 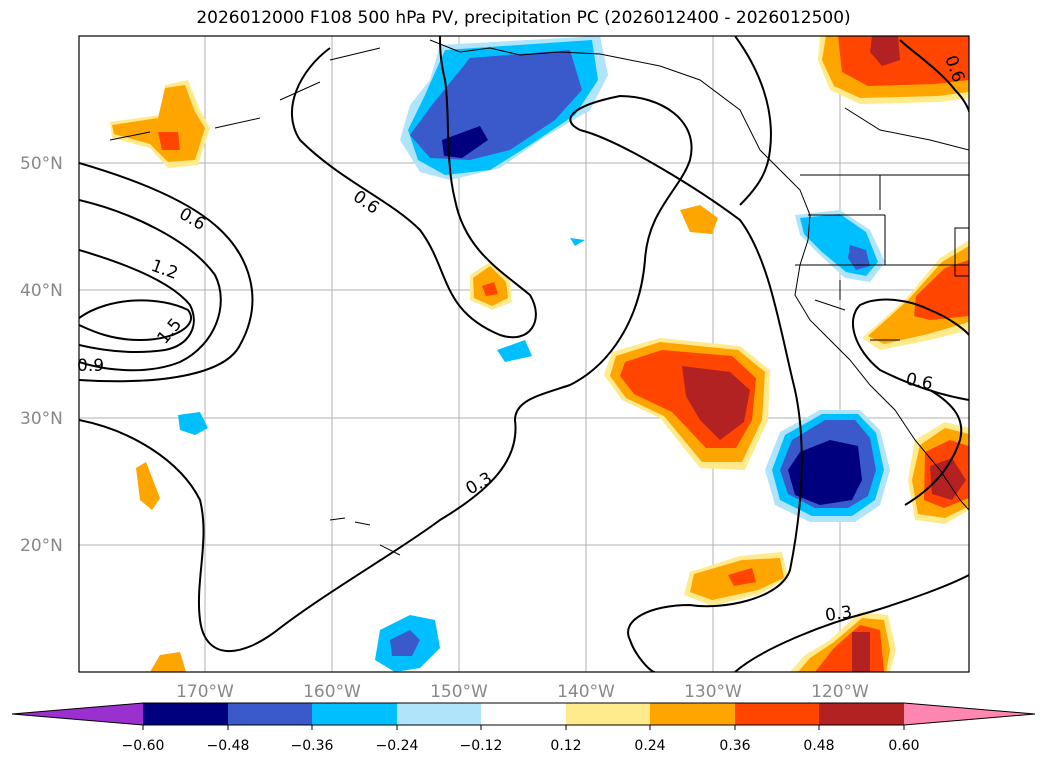 What do you see at coordinates (840, 692) in the screenshot?
I see `lon-label-120w: 120°W` at bounding box center [840, 692].